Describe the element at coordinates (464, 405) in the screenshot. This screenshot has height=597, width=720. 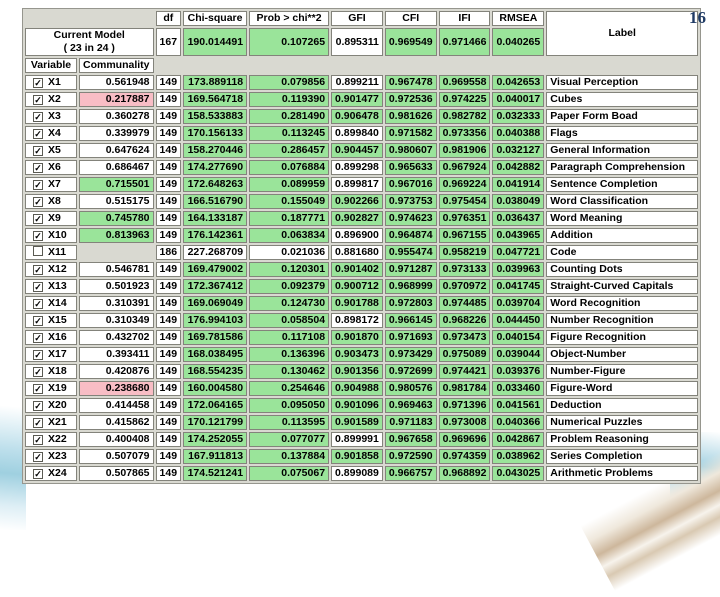
I see `ifi-cell: 0.971396` at that location.